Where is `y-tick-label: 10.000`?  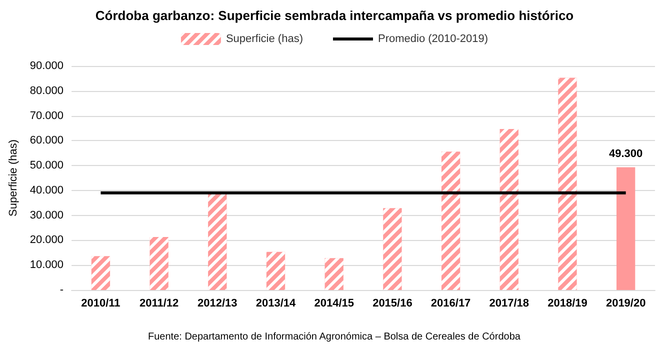 y-tick-label: 10.000 is located at coordinates (47, 265).